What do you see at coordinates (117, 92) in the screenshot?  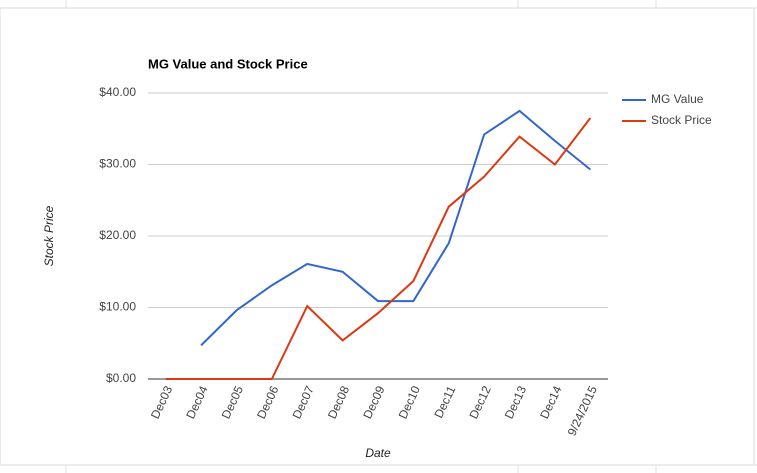 I see `y-tick-label: $40.00` at bounding box center [117, 92].